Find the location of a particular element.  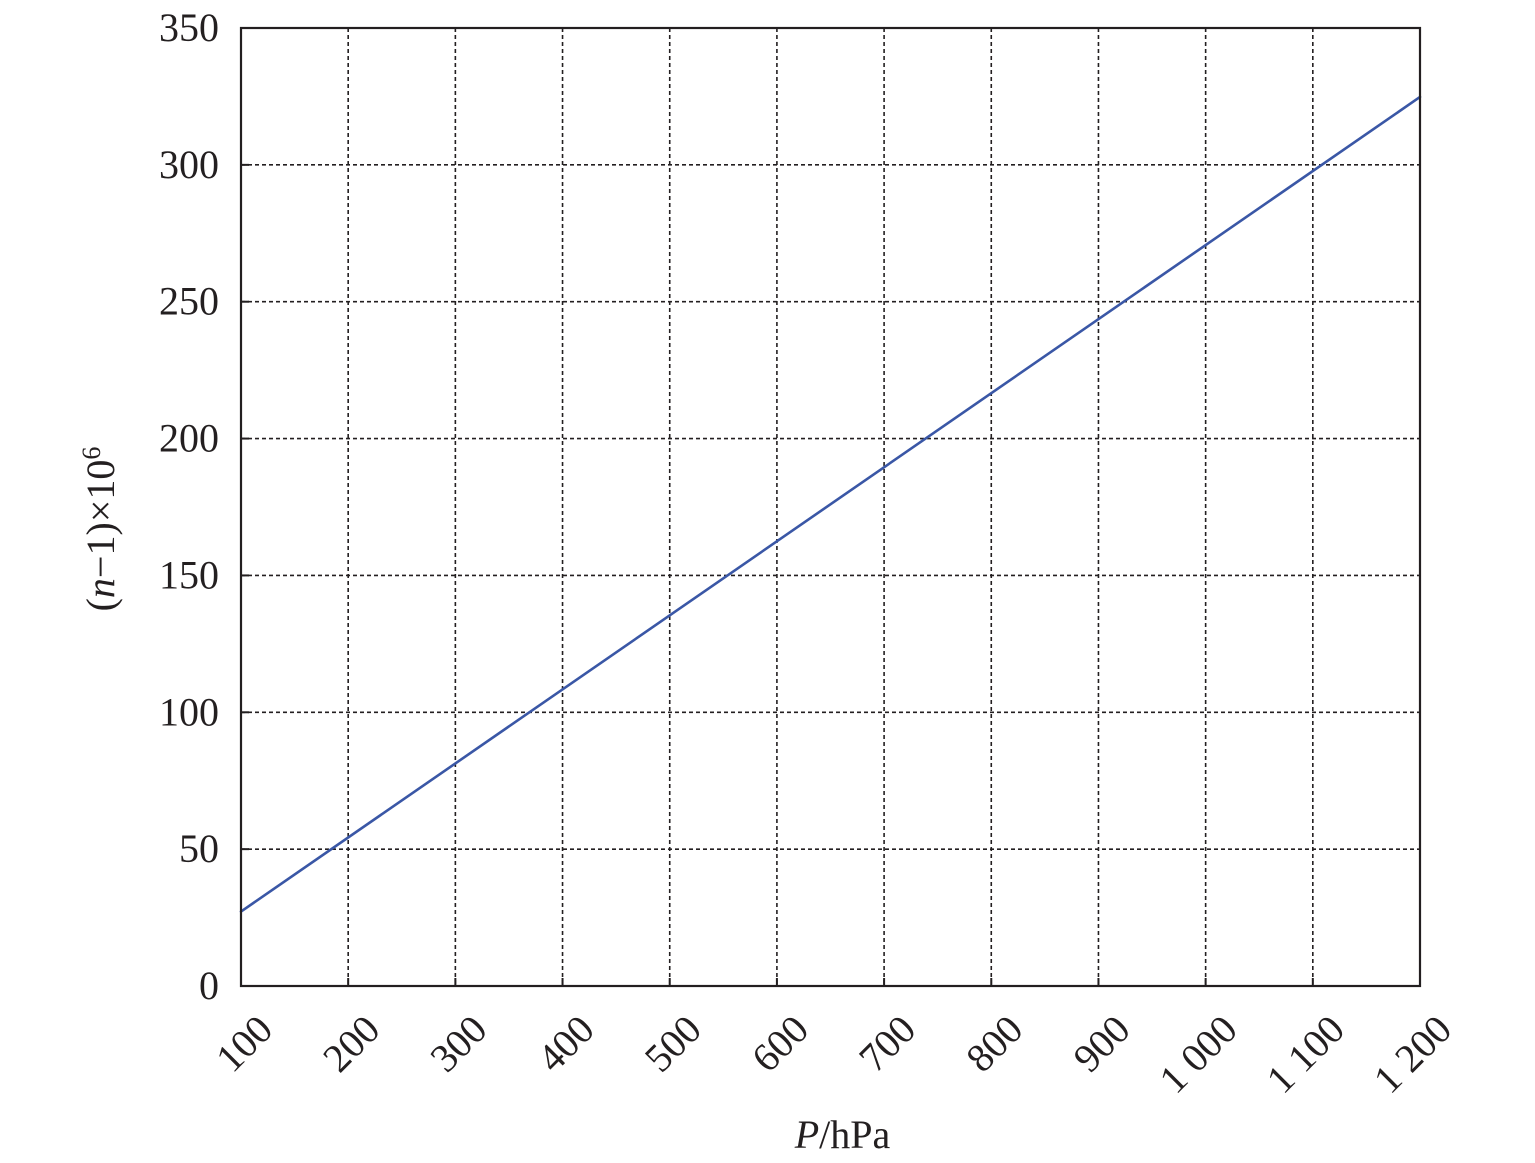

x-tick-label: 1 100 is located at coordinates (1305, 1053).